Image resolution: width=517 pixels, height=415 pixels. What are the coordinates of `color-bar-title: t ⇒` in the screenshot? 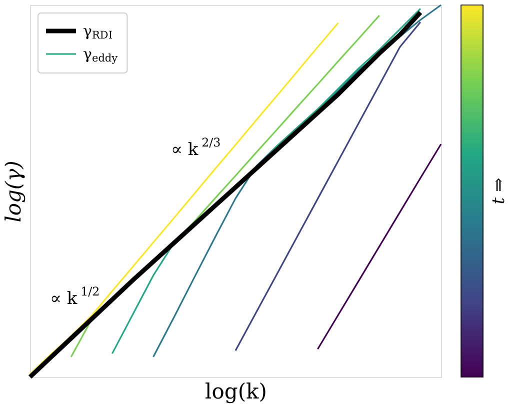 It's located at (499, 191).